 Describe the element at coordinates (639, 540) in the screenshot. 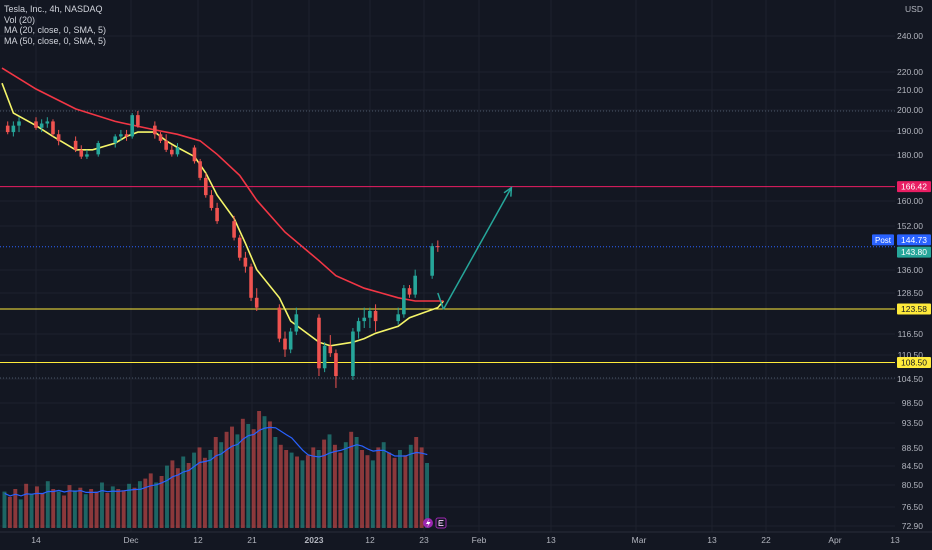

I see `time-axis-label: Mar` at that location.